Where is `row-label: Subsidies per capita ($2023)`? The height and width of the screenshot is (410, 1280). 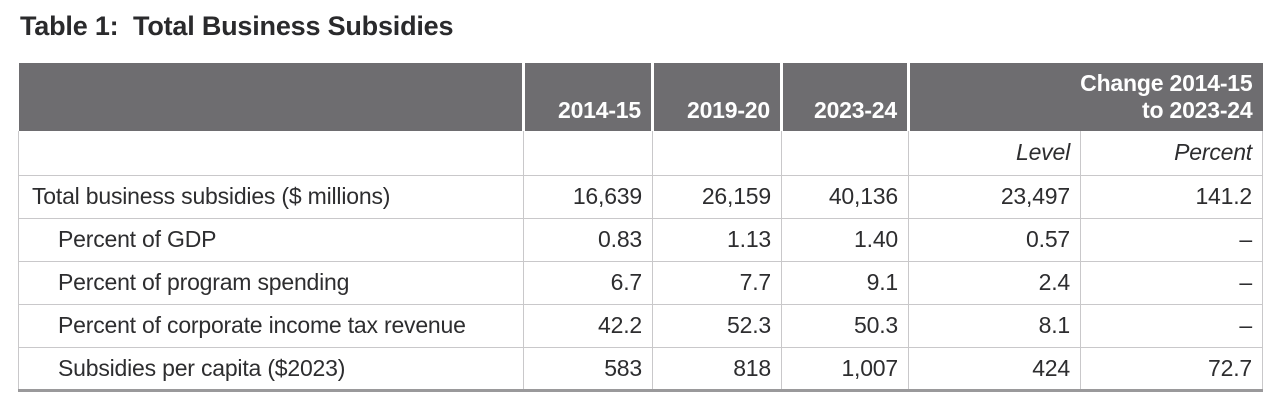 row-label: Subsidies per capita ($2023) is located at coordinates (271, 368).